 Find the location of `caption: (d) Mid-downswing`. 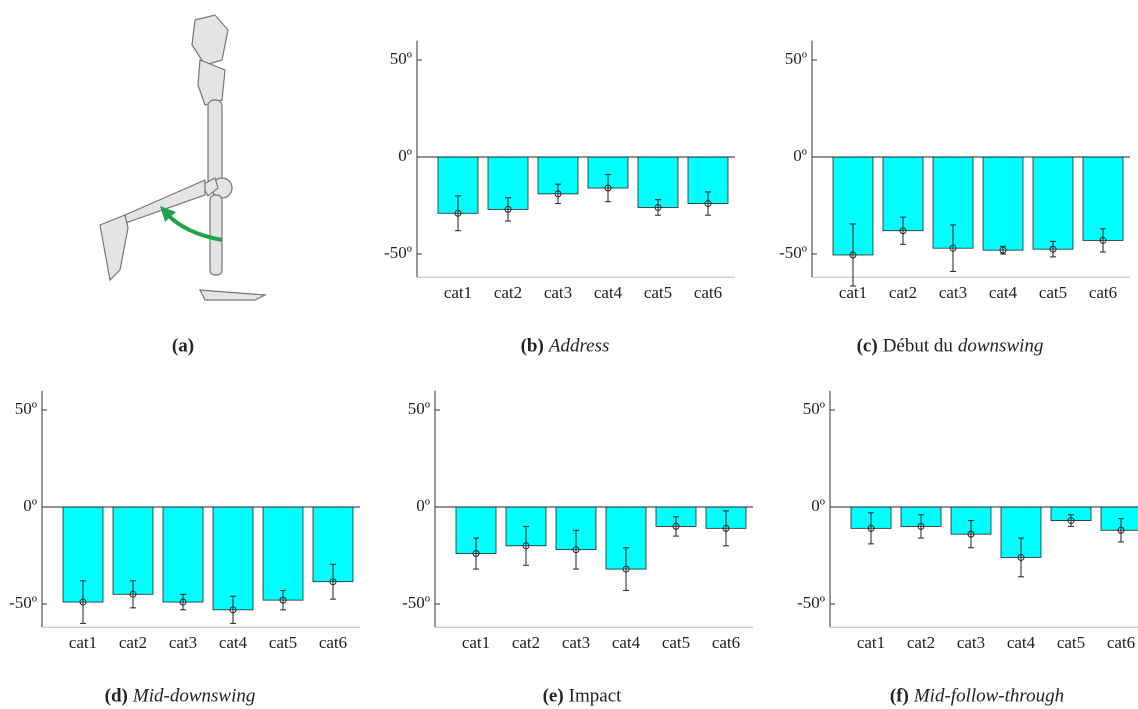

caption: (d) Mid-downswing is located at coordinates (180, 696).